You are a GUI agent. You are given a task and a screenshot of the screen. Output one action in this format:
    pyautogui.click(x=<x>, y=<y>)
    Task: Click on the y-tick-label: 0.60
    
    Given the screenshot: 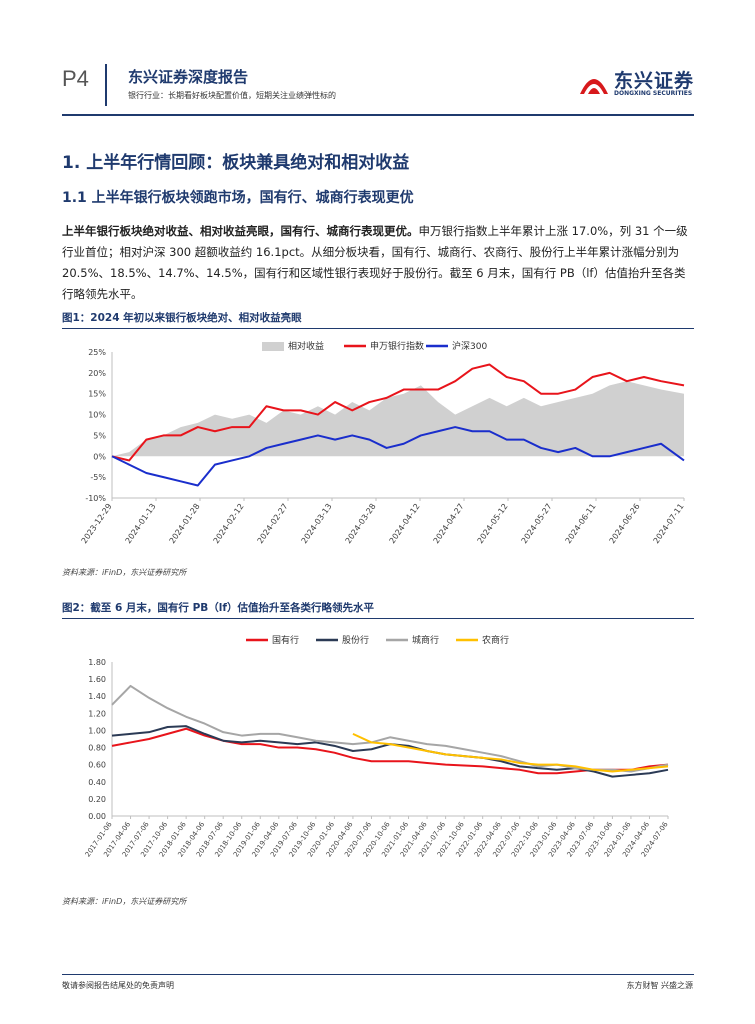 What is the action you would take?
    pyautogui.click(x=97, y=765)
    